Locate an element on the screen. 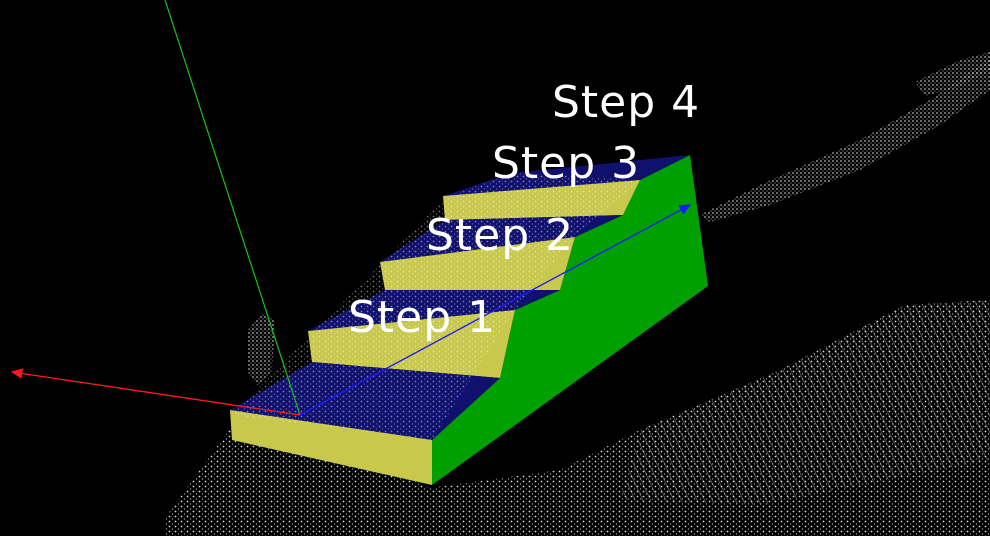  step-4-label: Step 4 is located at coordinates (626, 102).